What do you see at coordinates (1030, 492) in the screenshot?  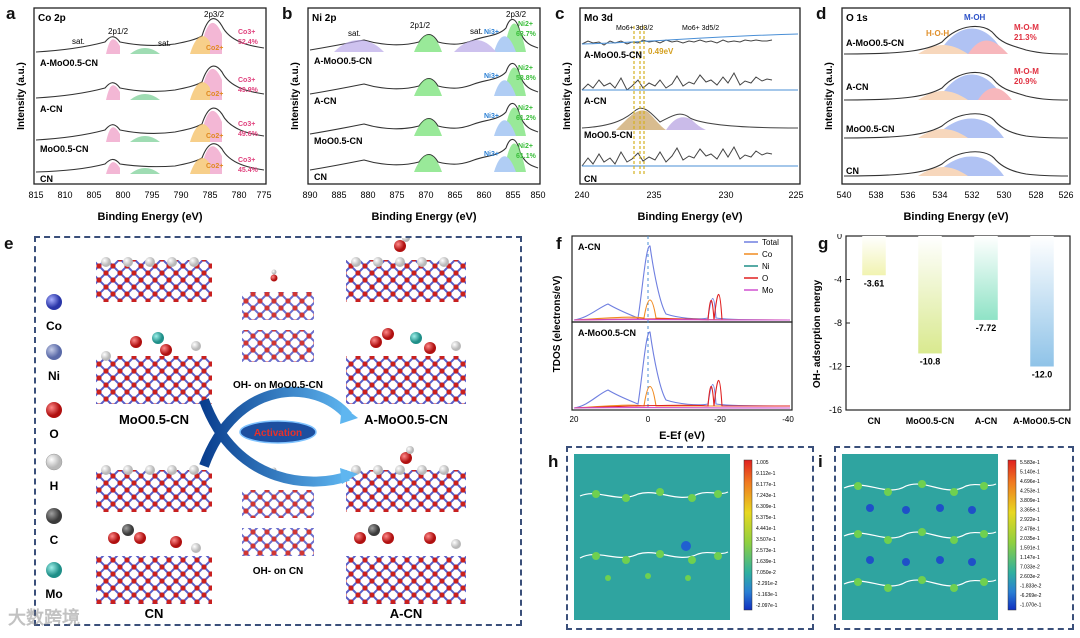 I see `svg-text: 4.253e-1` at bounding box center [1030, 492].